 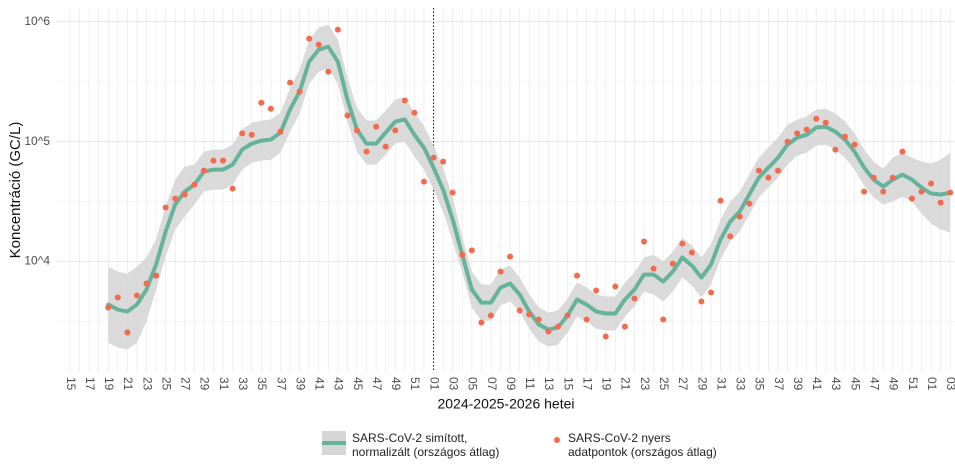 What do you see at coordinates (530, 383) in the screenshot?
I see `x-tick-label: 11` at bounding box center [530, 383].